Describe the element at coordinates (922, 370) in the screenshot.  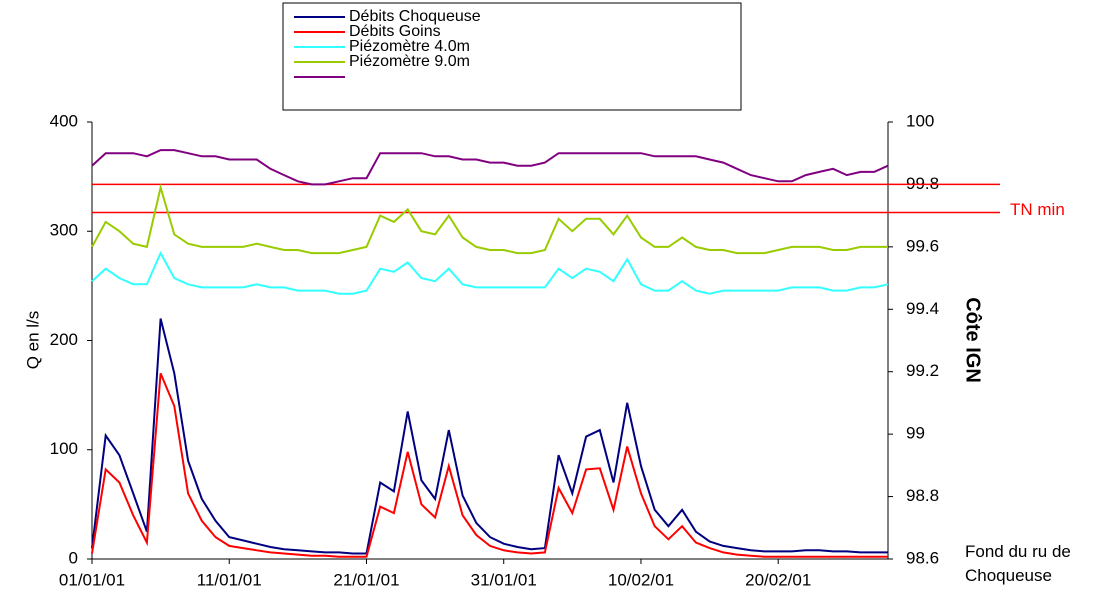
I see `y2-tick-label: 99.2` at that location.